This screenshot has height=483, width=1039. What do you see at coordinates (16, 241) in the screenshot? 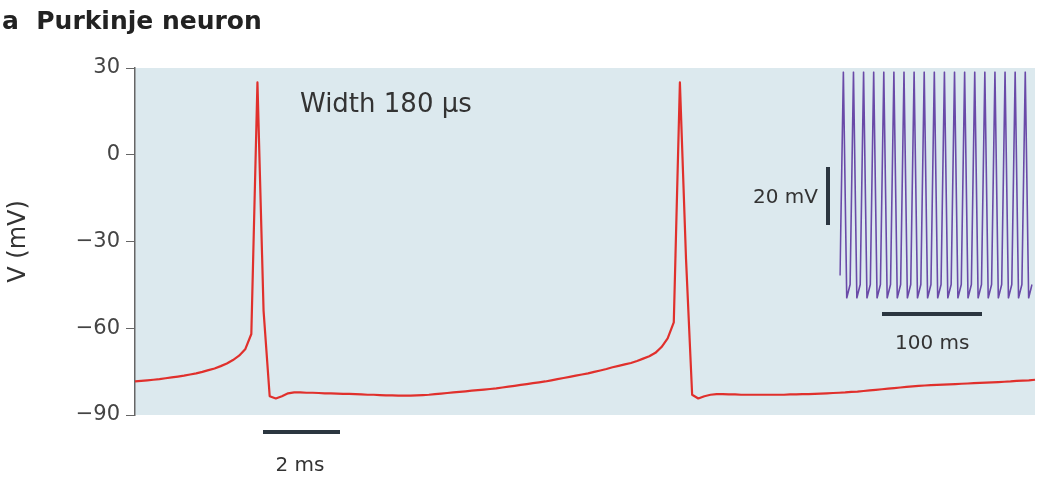
I see `y-axis-title: V (mV)` at bounding box center [16, 241].